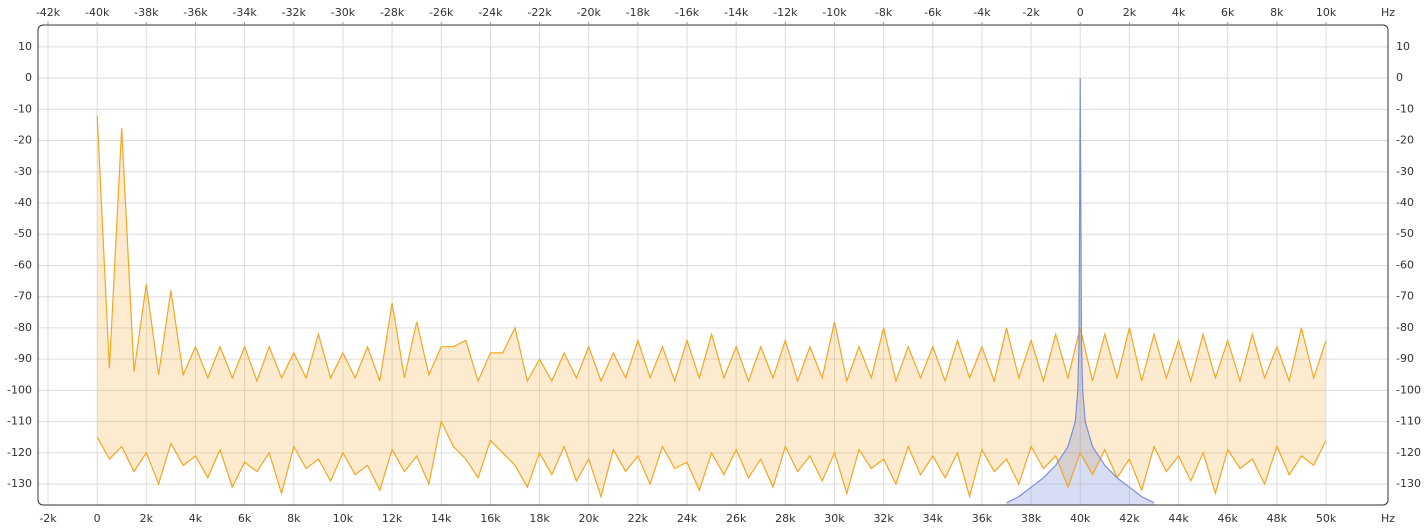  Describe the element at coordinates (1405, 108) in the screenshot. I see `y-right-tick-label: -10` at that location.